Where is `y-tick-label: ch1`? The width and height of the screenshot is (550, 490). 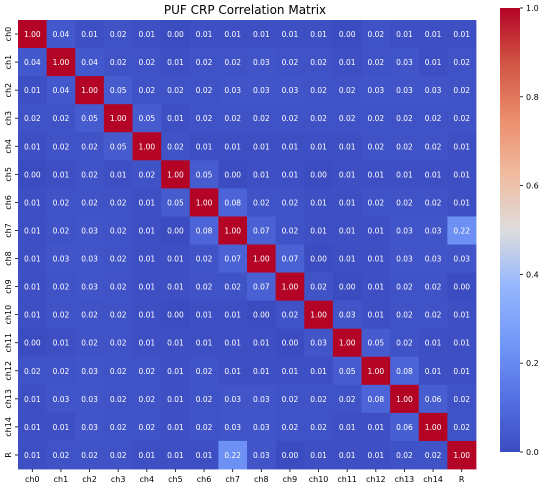
y-tick-label: ch1 is located at coordinates (8, 62).